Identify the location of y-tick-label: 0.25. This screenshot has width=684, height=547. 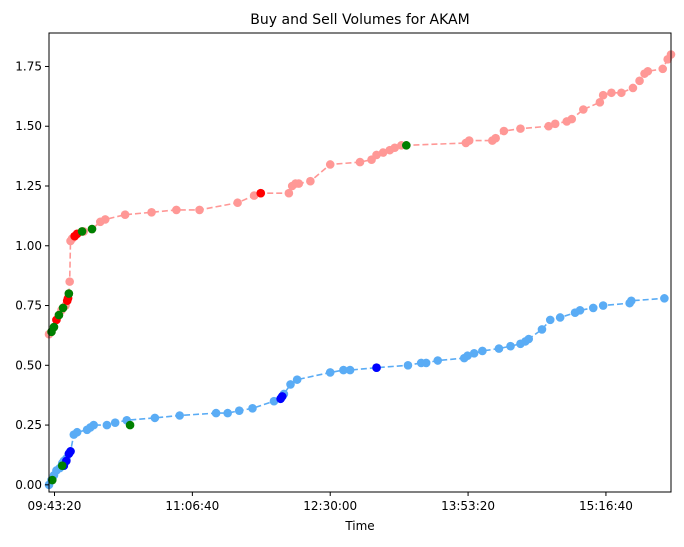
(28, 425).